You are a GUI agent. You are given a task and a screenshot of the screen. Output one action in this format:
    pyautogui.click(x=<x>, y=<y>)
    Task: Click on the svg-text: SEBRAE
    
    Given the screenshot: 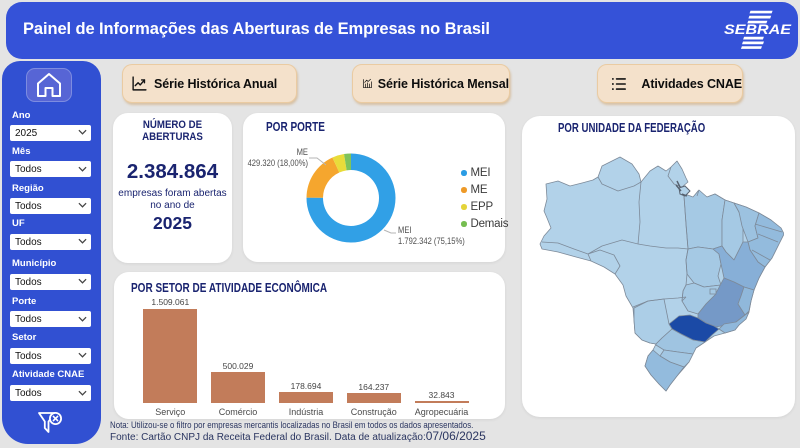 What is the action you would take?
    pyautogui.click(x=758, y=29)
    